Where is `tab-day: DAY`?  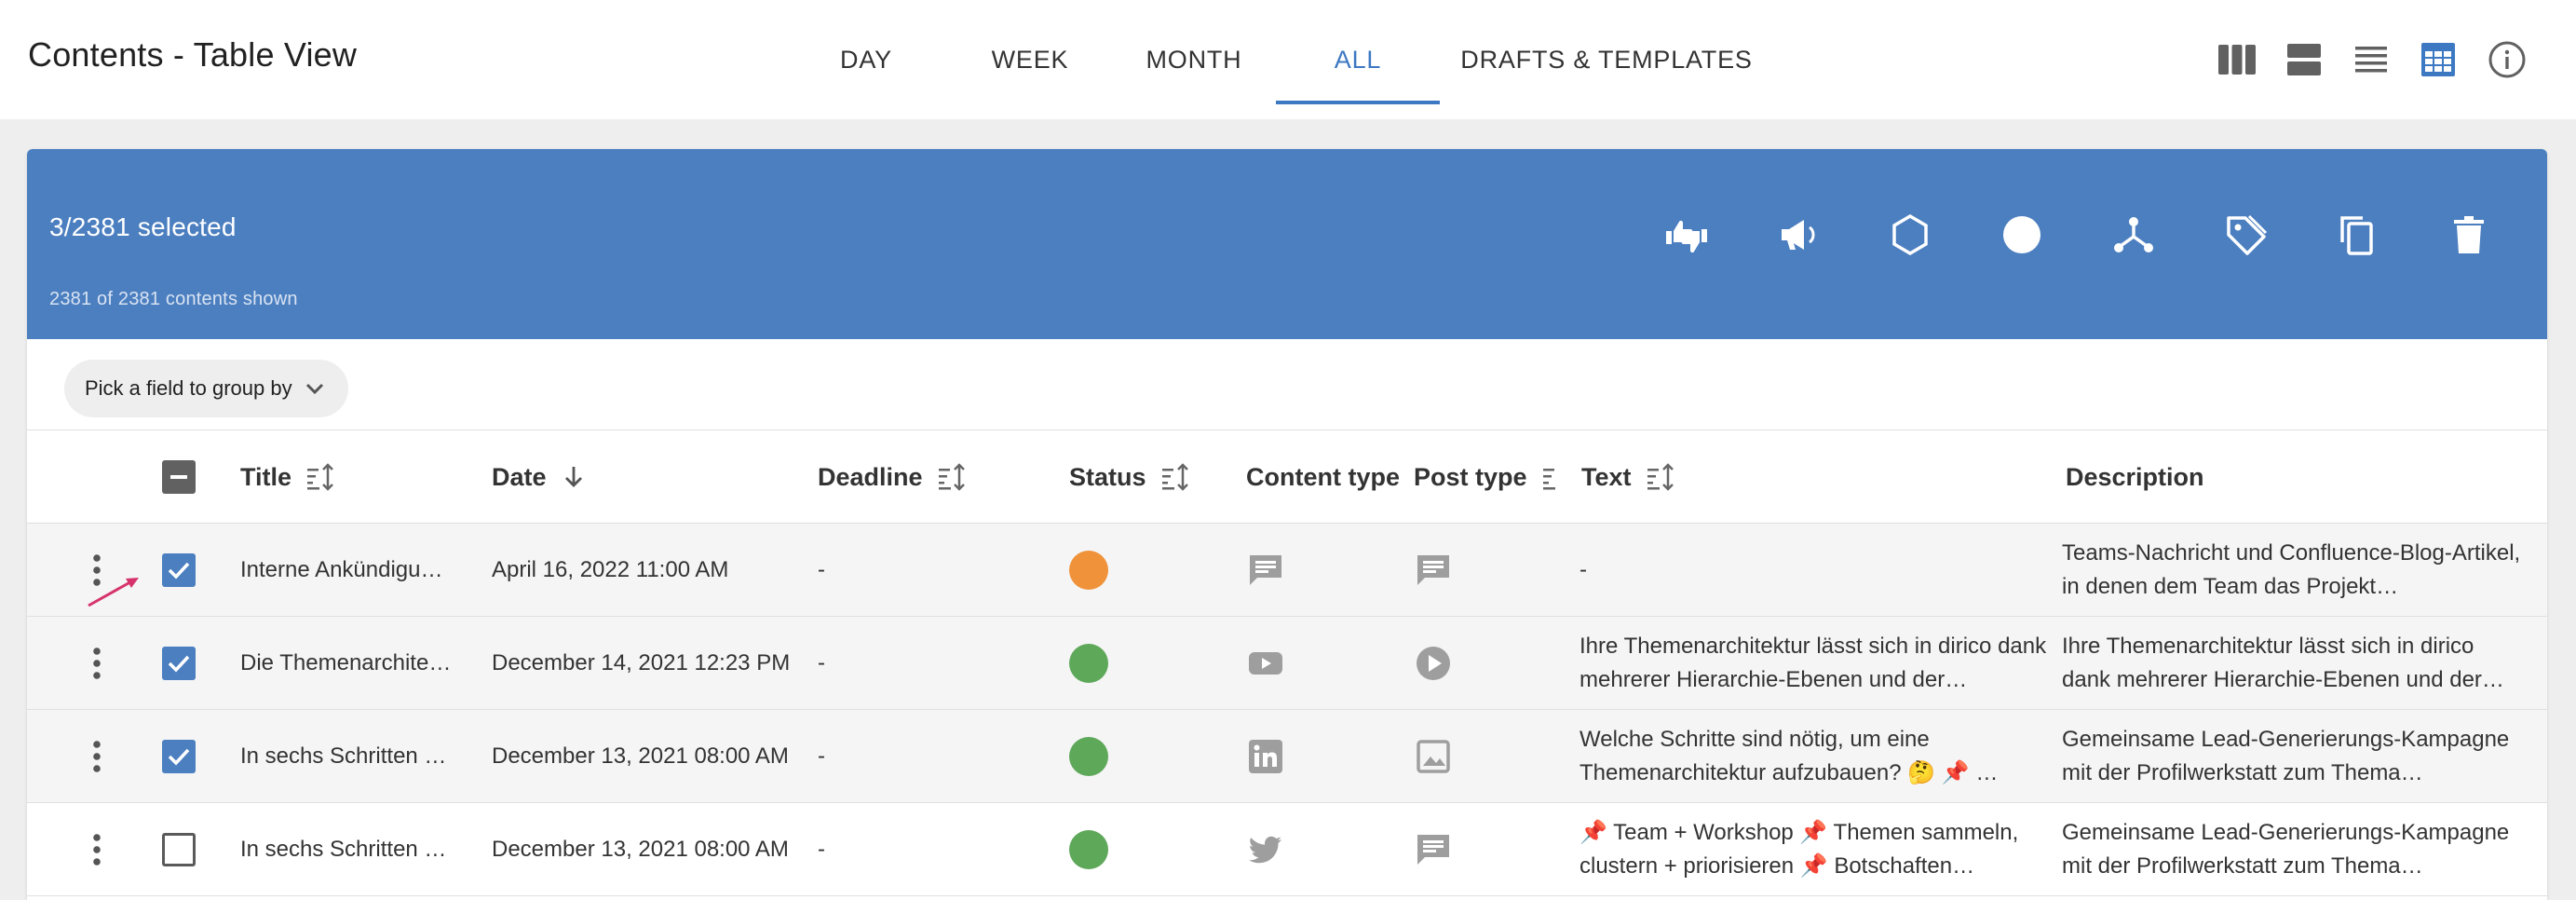 tab-day: DAY is located at coordinates (866, 59).